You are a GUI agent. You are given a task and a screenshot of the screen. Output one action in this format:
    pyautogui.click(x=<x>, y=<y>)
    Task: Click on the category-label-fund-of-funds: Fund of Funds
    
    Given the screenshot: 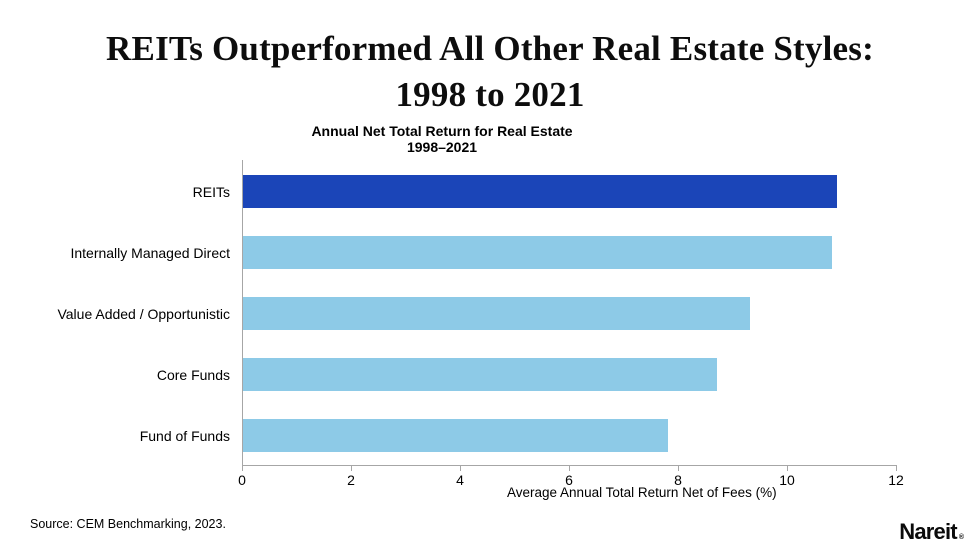 What is the action you would take?
    pyautogui.click(x=184, y=435)
    